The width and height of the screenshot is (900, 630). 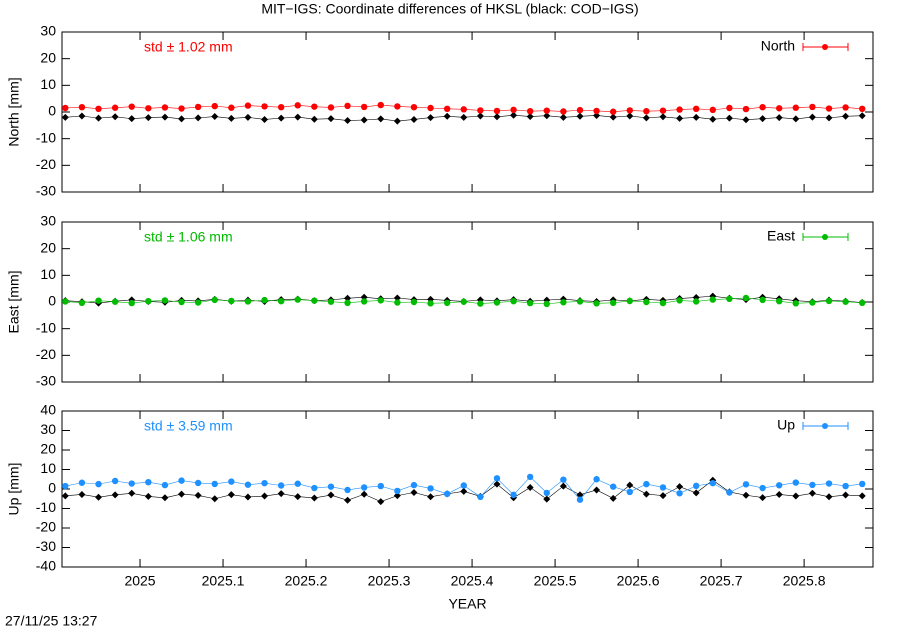 What do you see at coordinates (825, 47) in the screenshot?
I see `legend-swatch` at bounding box center [825, 47].